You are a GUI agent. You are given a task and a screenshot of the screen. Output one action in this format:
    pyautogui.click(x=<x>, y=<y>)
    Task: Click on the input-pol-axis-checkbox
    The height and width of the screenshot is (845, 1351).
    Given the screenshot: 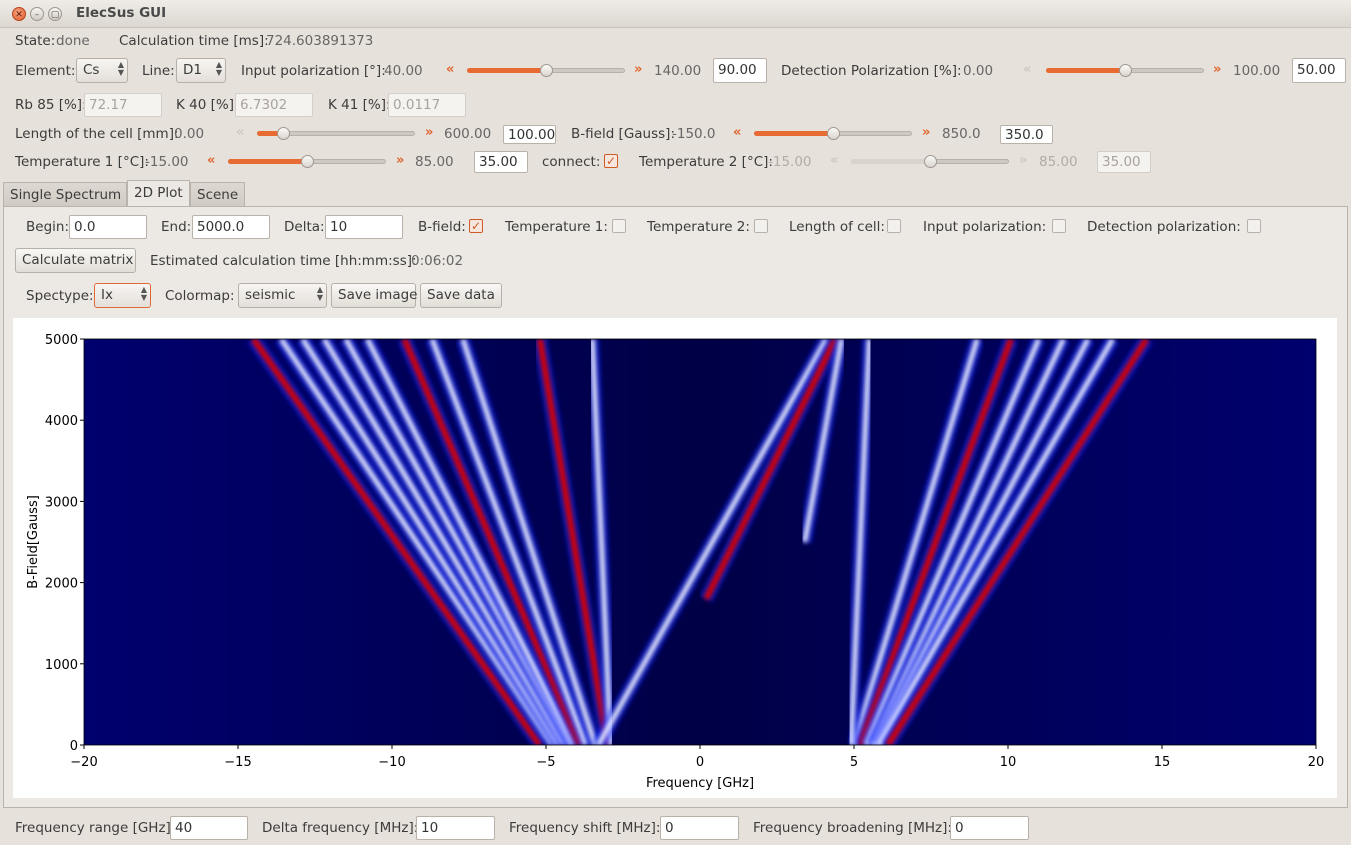 What is the action you would take?
    pyautogui.click(x=1059, y=226)
    